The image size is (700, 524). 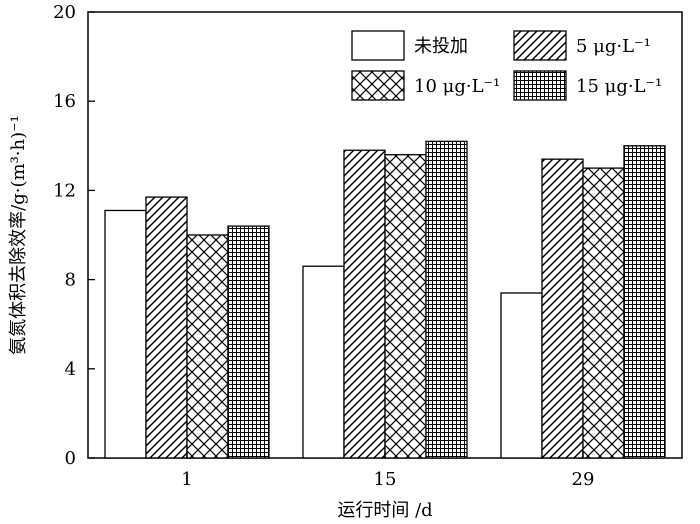 What do you see at coordinates (186, 479) in the screenshot?
I see `x-tick-label: 1` at bounding box center [186, 479].